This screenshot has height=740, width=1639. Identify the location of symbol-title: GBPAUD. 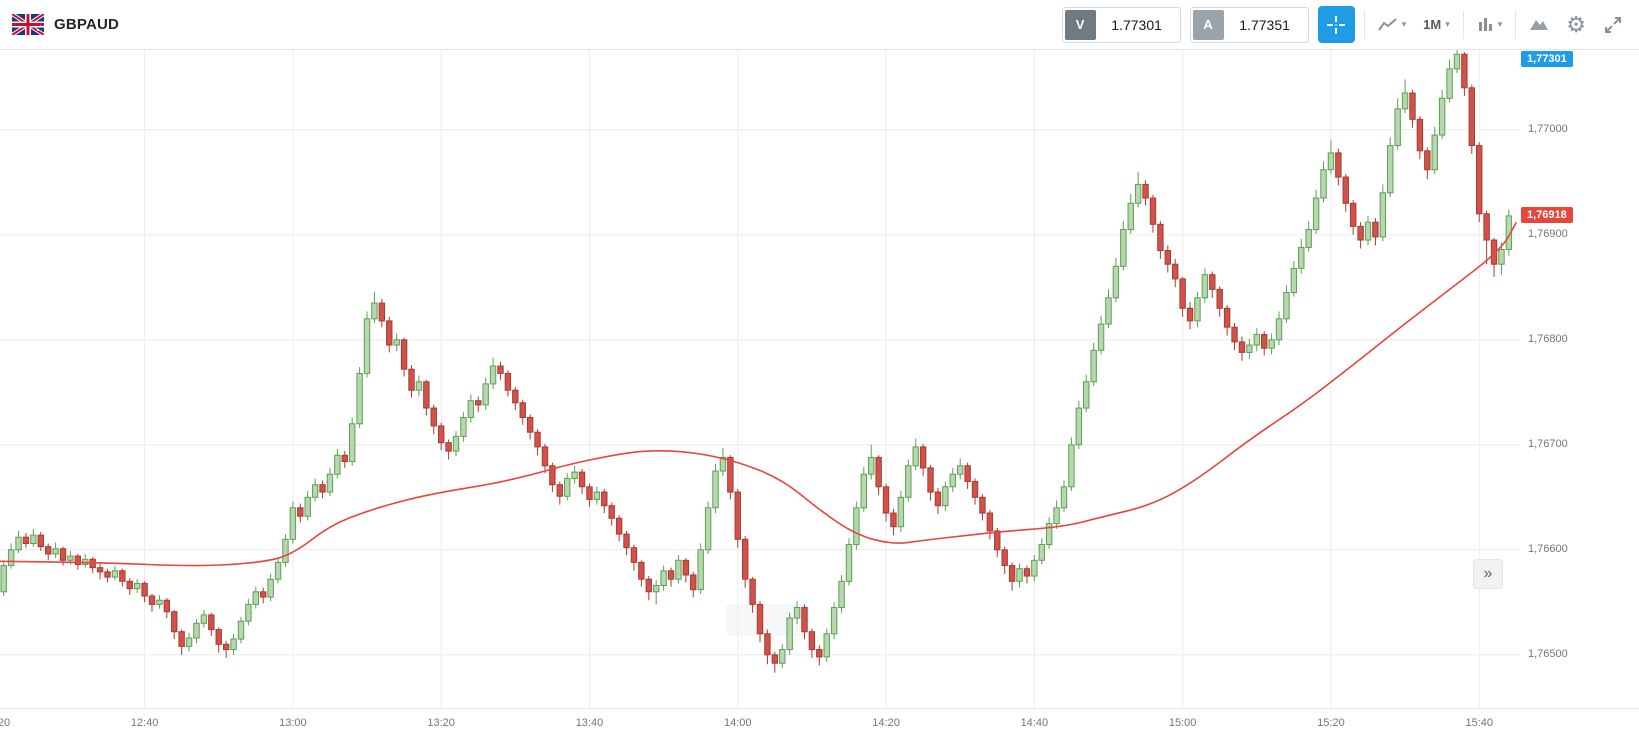
(87, 24).